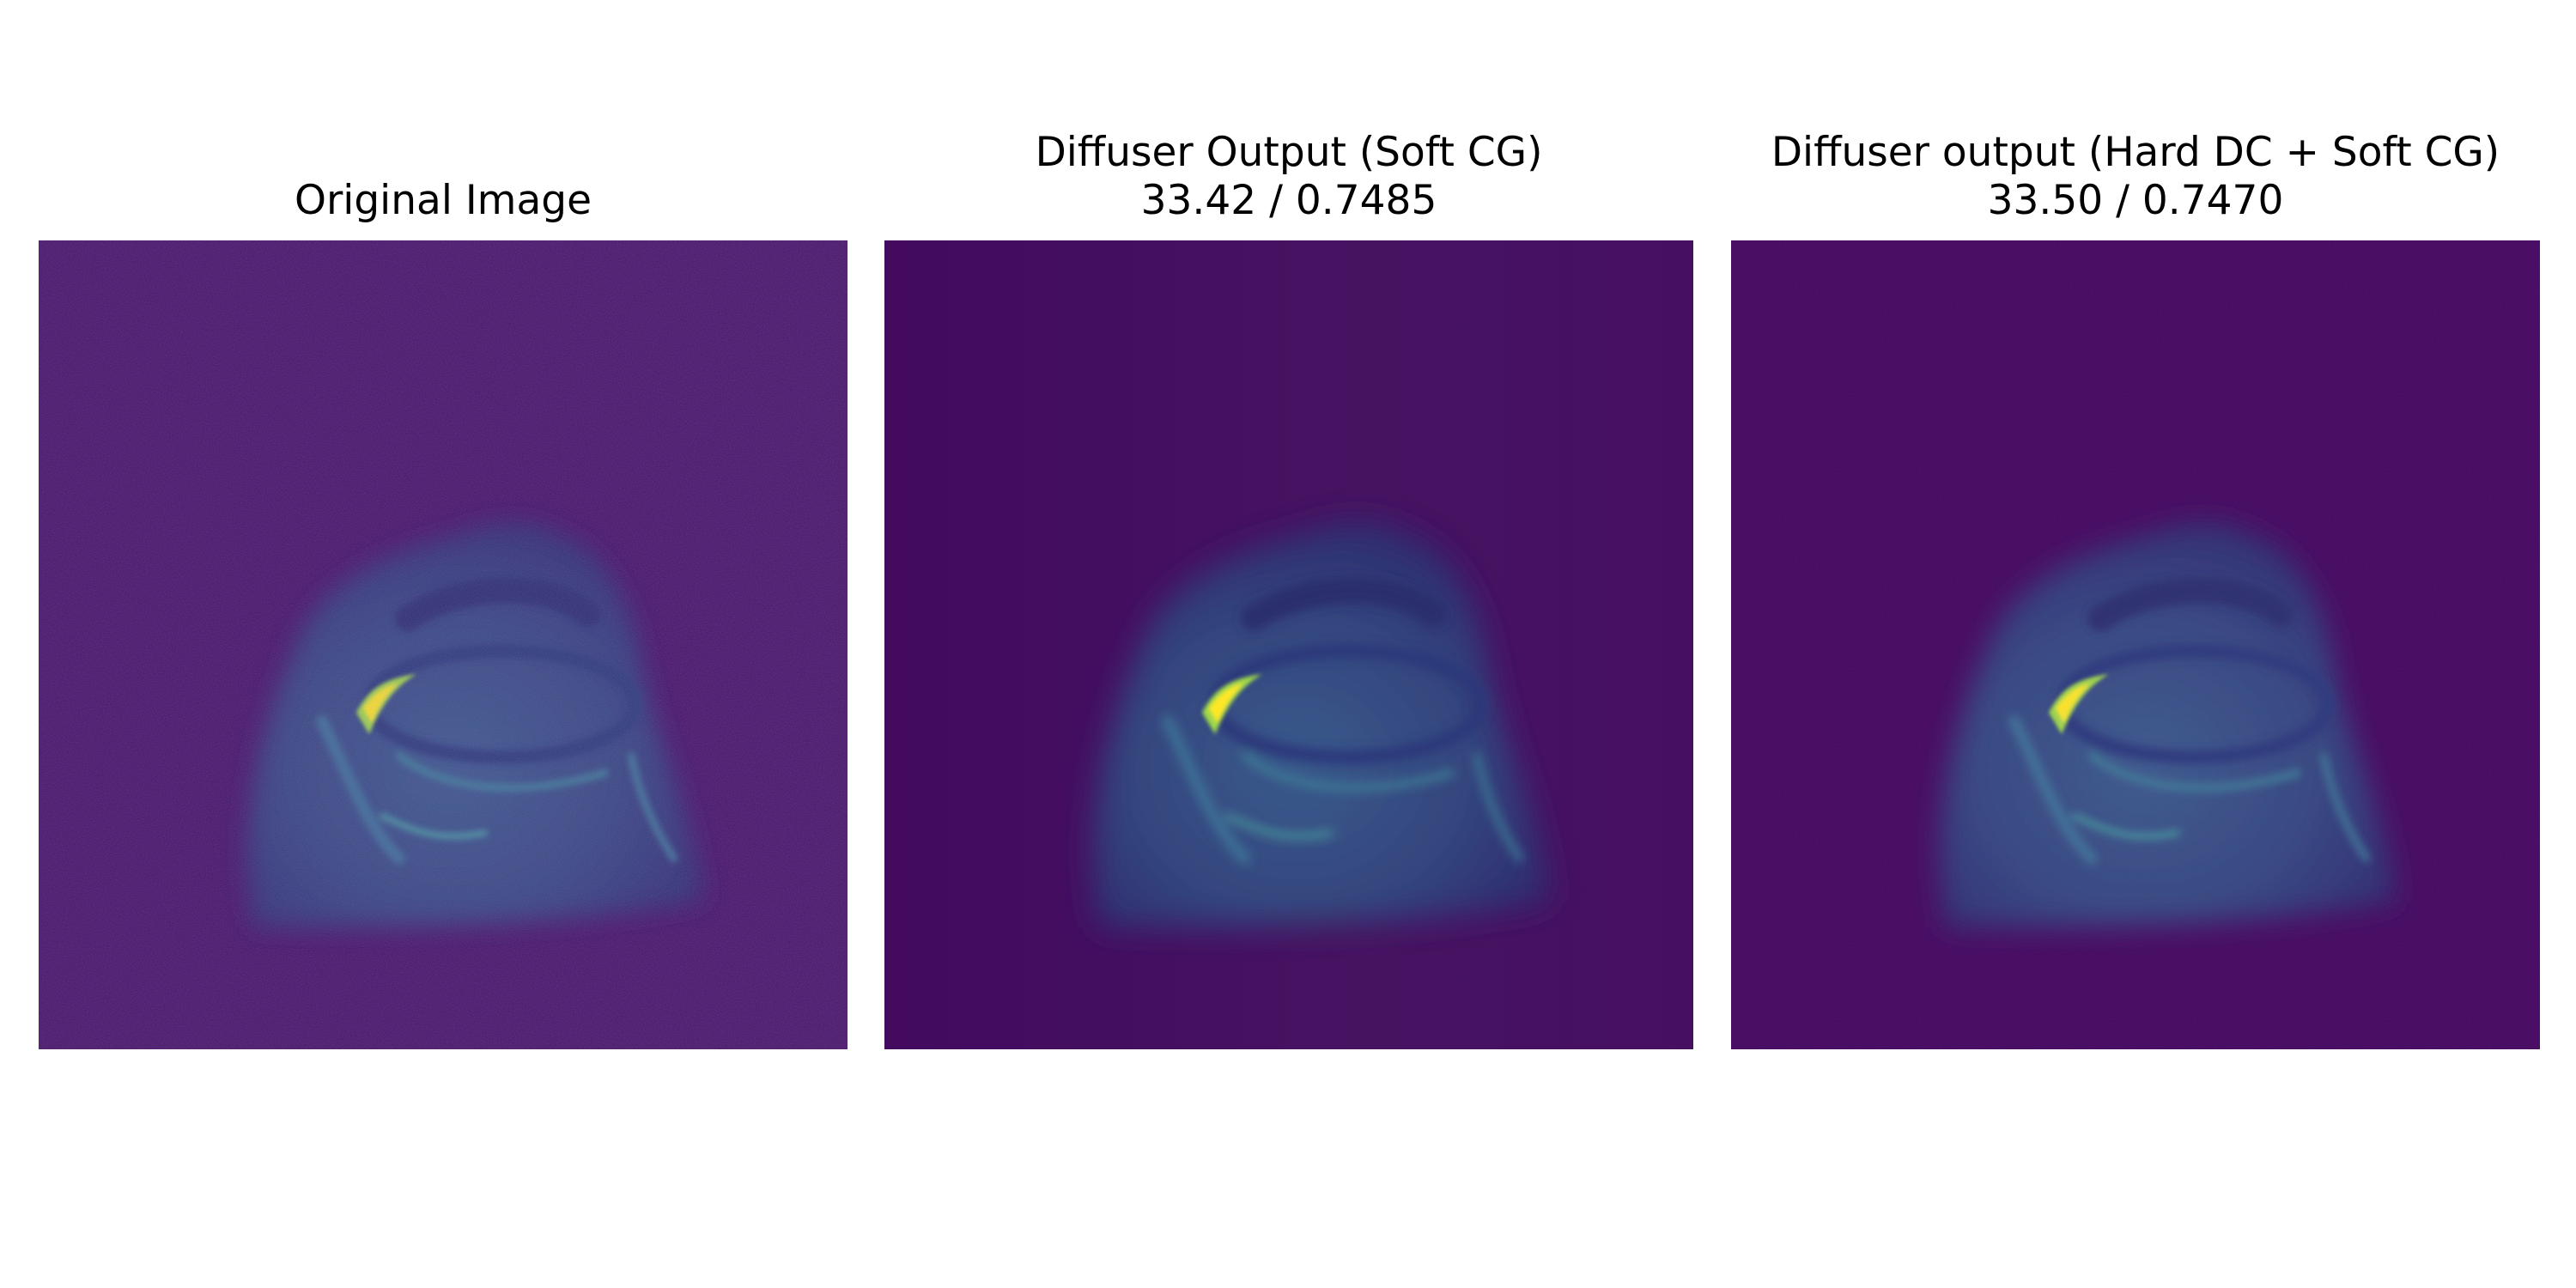  What do you see at coordinates (2135, 201) in the screenshot?
I see `panel-title-line-2: 33.50 / 0.7470` at bounding box center [2135, 201].